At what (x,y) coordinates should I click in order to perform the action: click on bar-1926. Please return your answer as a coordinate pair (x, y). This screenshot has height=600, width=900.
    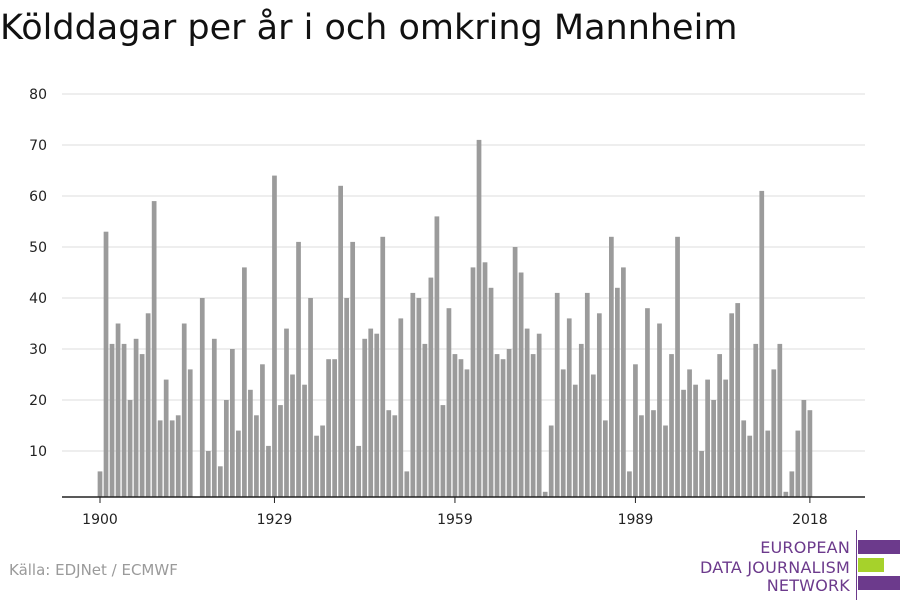
    Looking at the image, I should click on (256, 456).